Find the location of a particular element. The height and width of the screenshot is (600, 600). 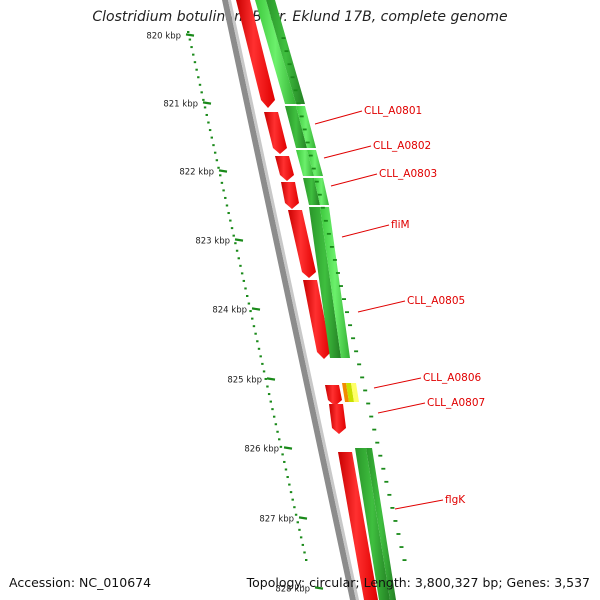

accession-label: Accession: NC_010674 is located at coordinates (80, 582).